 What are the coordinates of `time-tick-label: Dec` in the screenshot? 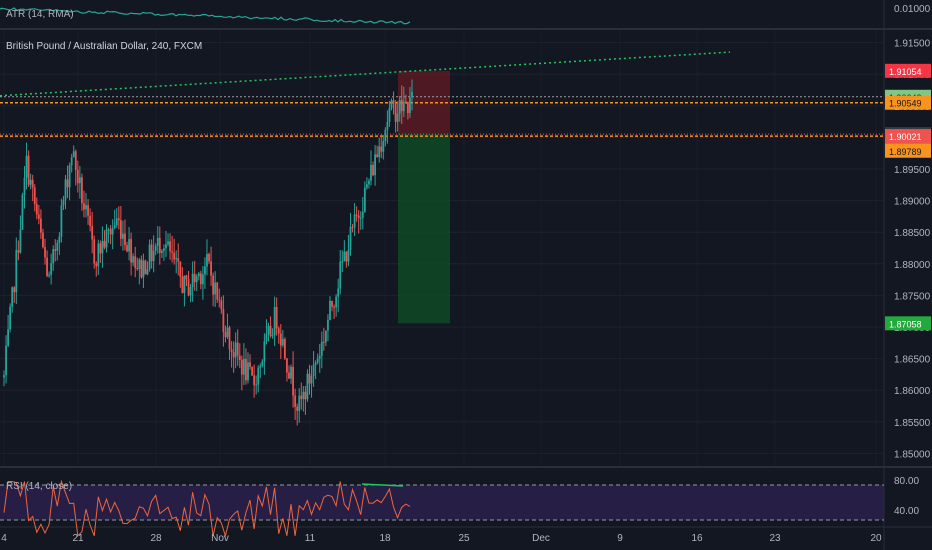 It's located at (541, 538).